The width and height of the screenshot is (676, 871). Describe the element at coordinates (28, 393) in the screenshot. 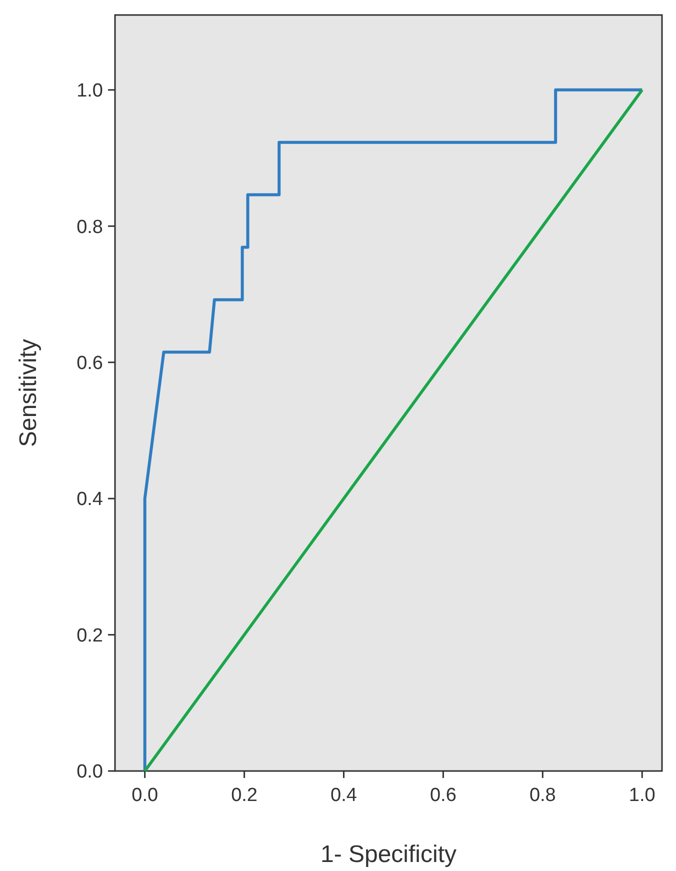

I see `y-axis-title: Sensitivity` at that location.